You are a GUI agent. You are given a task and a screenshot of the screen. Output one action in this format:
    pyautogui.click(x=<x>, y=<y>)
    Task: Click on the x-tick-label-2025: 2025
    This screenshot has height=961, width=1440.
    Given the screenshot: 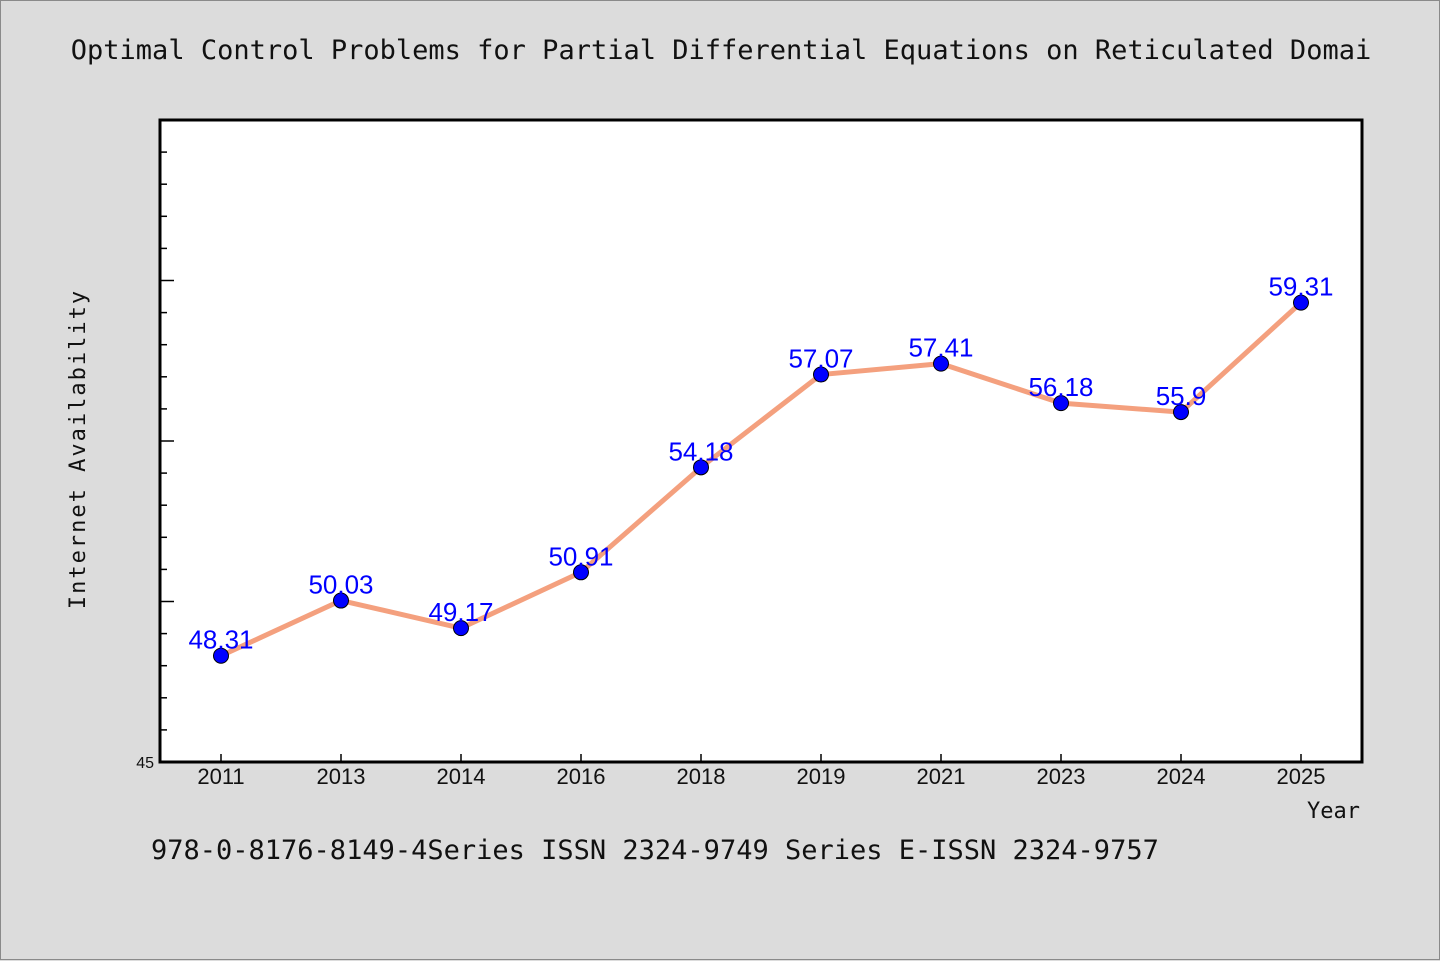 What is the action you would take?
    pyautogui.click(x=1301, y=776)
    